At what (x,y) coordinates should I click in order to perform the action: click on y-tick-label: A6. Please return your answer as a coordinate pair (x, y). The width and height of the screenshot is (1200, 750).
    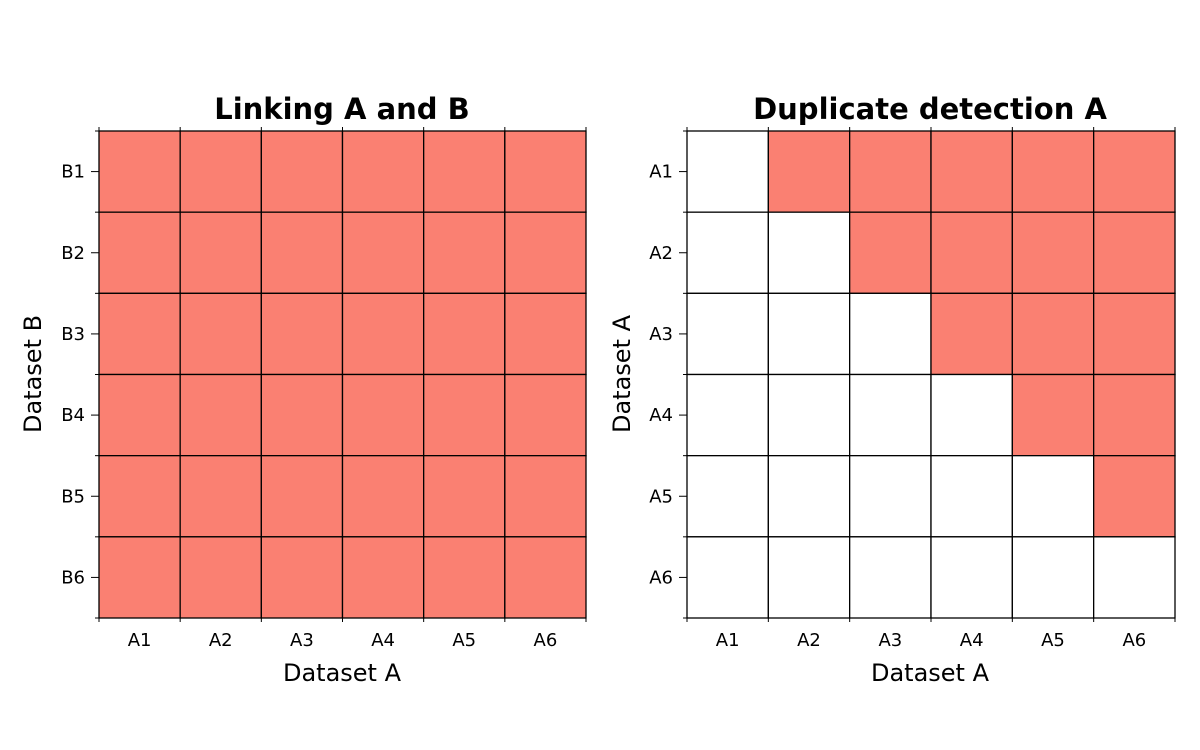
    Looking at the image, I should click on (661, 577).